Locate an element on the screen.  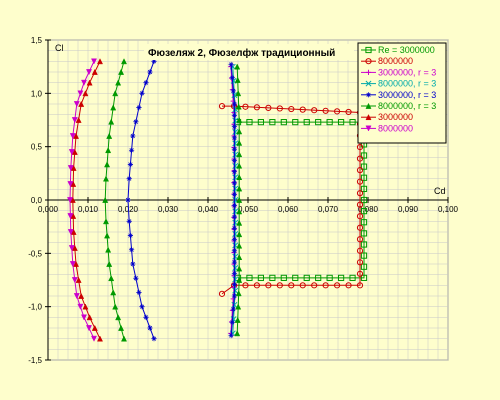
x-tick-label: 0,070 is located at coordinates (328, 209).